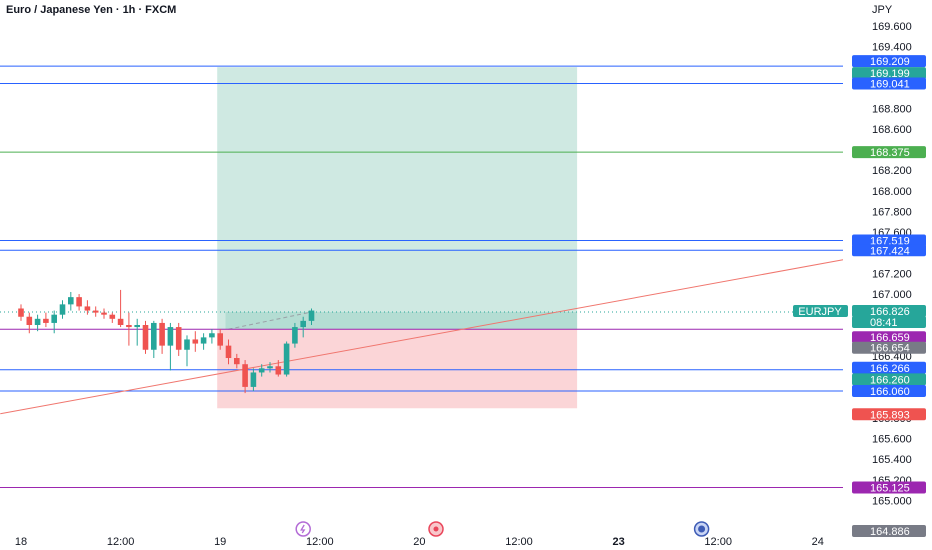  I want to click on price-tick-label: 169.600, so click(892, 27).